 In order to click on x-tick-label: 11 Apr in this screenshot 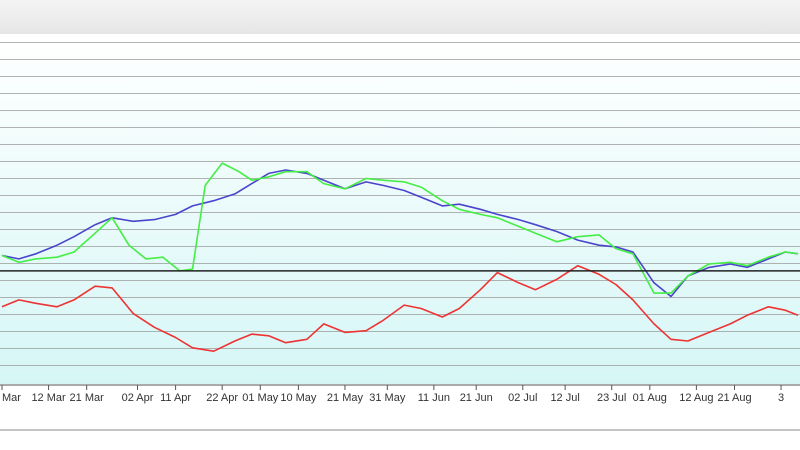, I will do `click(175, 398)`.